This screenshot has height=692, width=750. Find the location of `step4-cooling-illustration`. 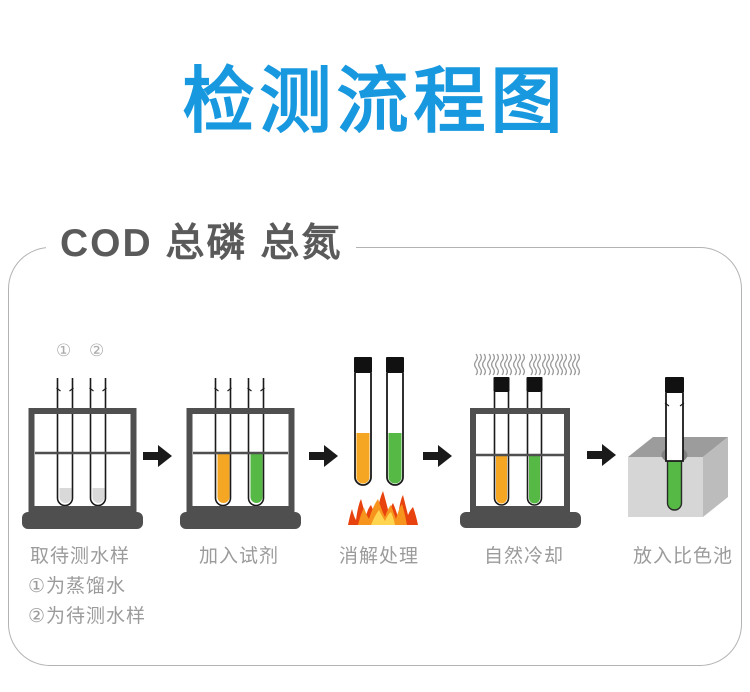

step4-cooling-illustration is located at coordinates (520, 440).